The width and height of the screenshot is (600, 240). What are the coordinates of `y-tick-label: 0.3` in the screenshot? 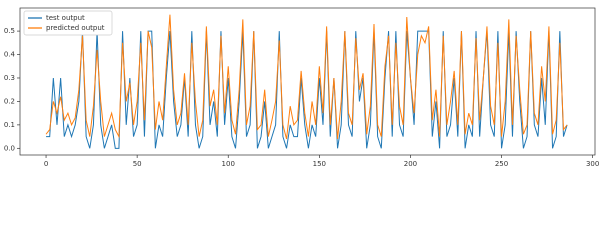 It's located at (9, 78).